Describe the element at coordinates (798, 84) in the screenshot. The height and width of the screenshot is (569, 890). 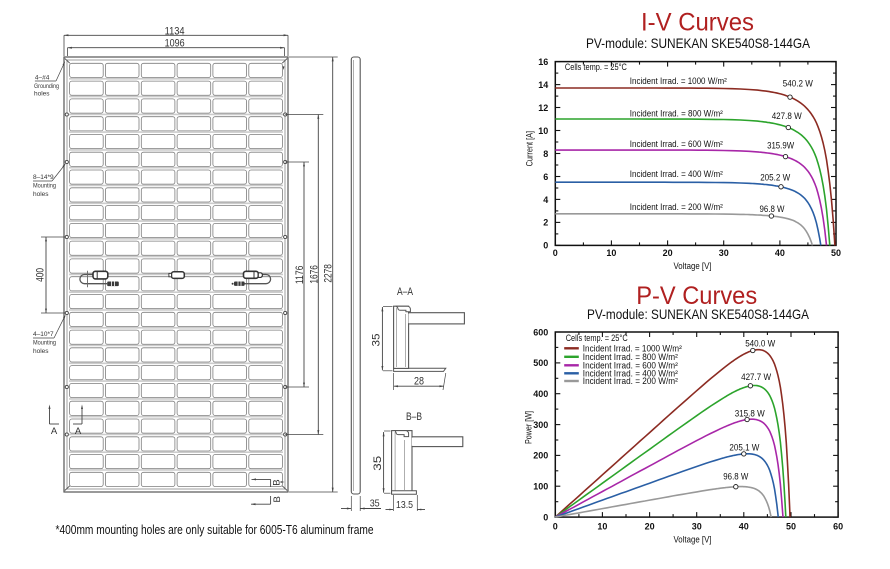
I see `svg-text: 540.2 W` at that location.